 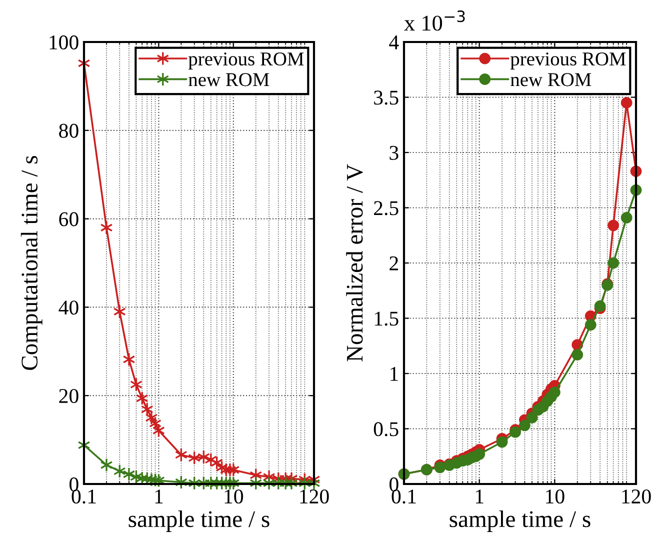 What do you see at coordinates (394, 373) in the screenshot?
I see `y-tick-label: 1` at bounding box center [394, 373].